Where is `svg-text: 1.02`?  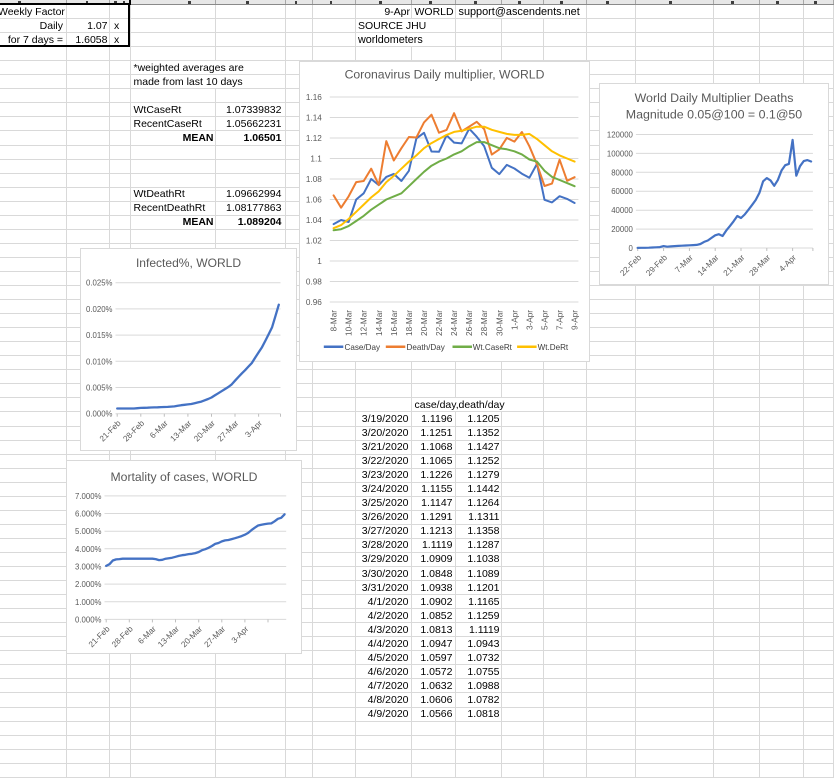 svg-text: 1.02 is located at coordinates (314, 241).